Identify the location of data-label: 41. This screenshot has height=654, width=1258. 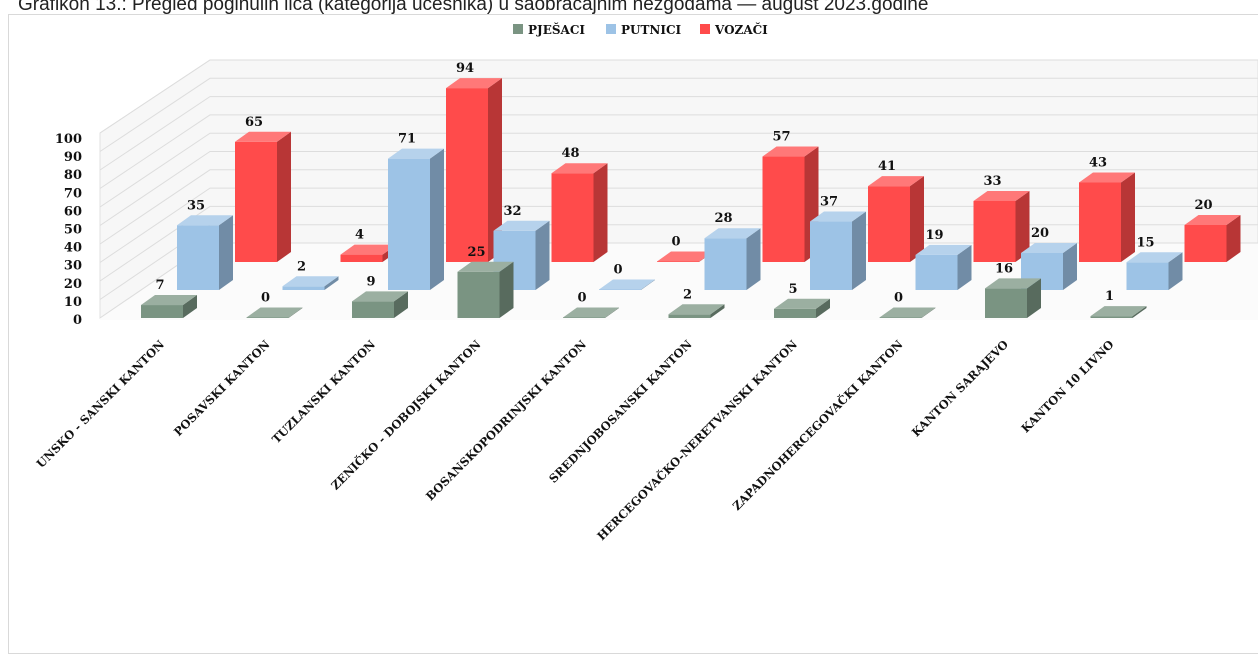
(887, 166).